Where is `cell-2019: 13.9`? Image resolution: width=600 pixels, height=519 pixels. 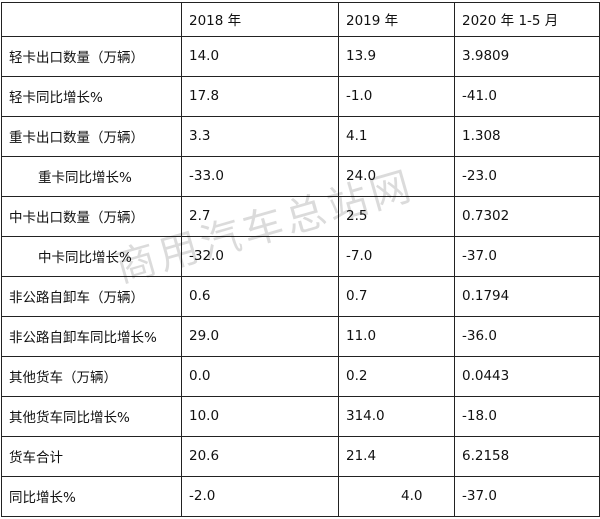
cell-2019: 13.9 is located at coordinates (396, 56).